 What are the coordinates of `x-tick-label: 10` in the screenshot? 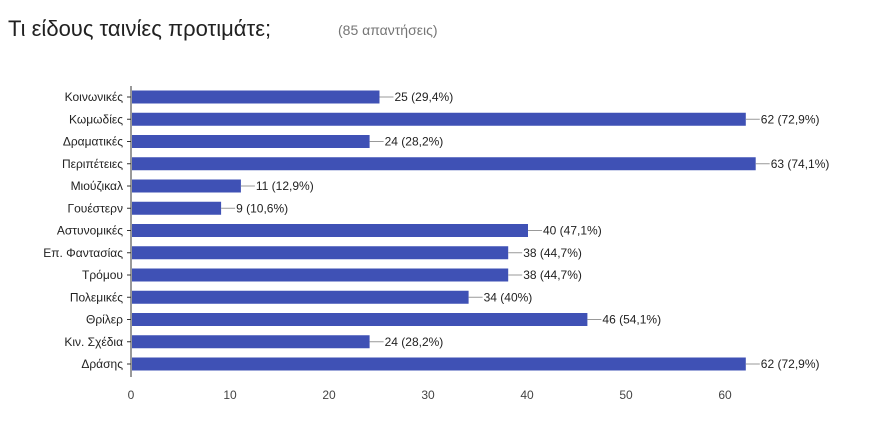 It's located at (230, 395).